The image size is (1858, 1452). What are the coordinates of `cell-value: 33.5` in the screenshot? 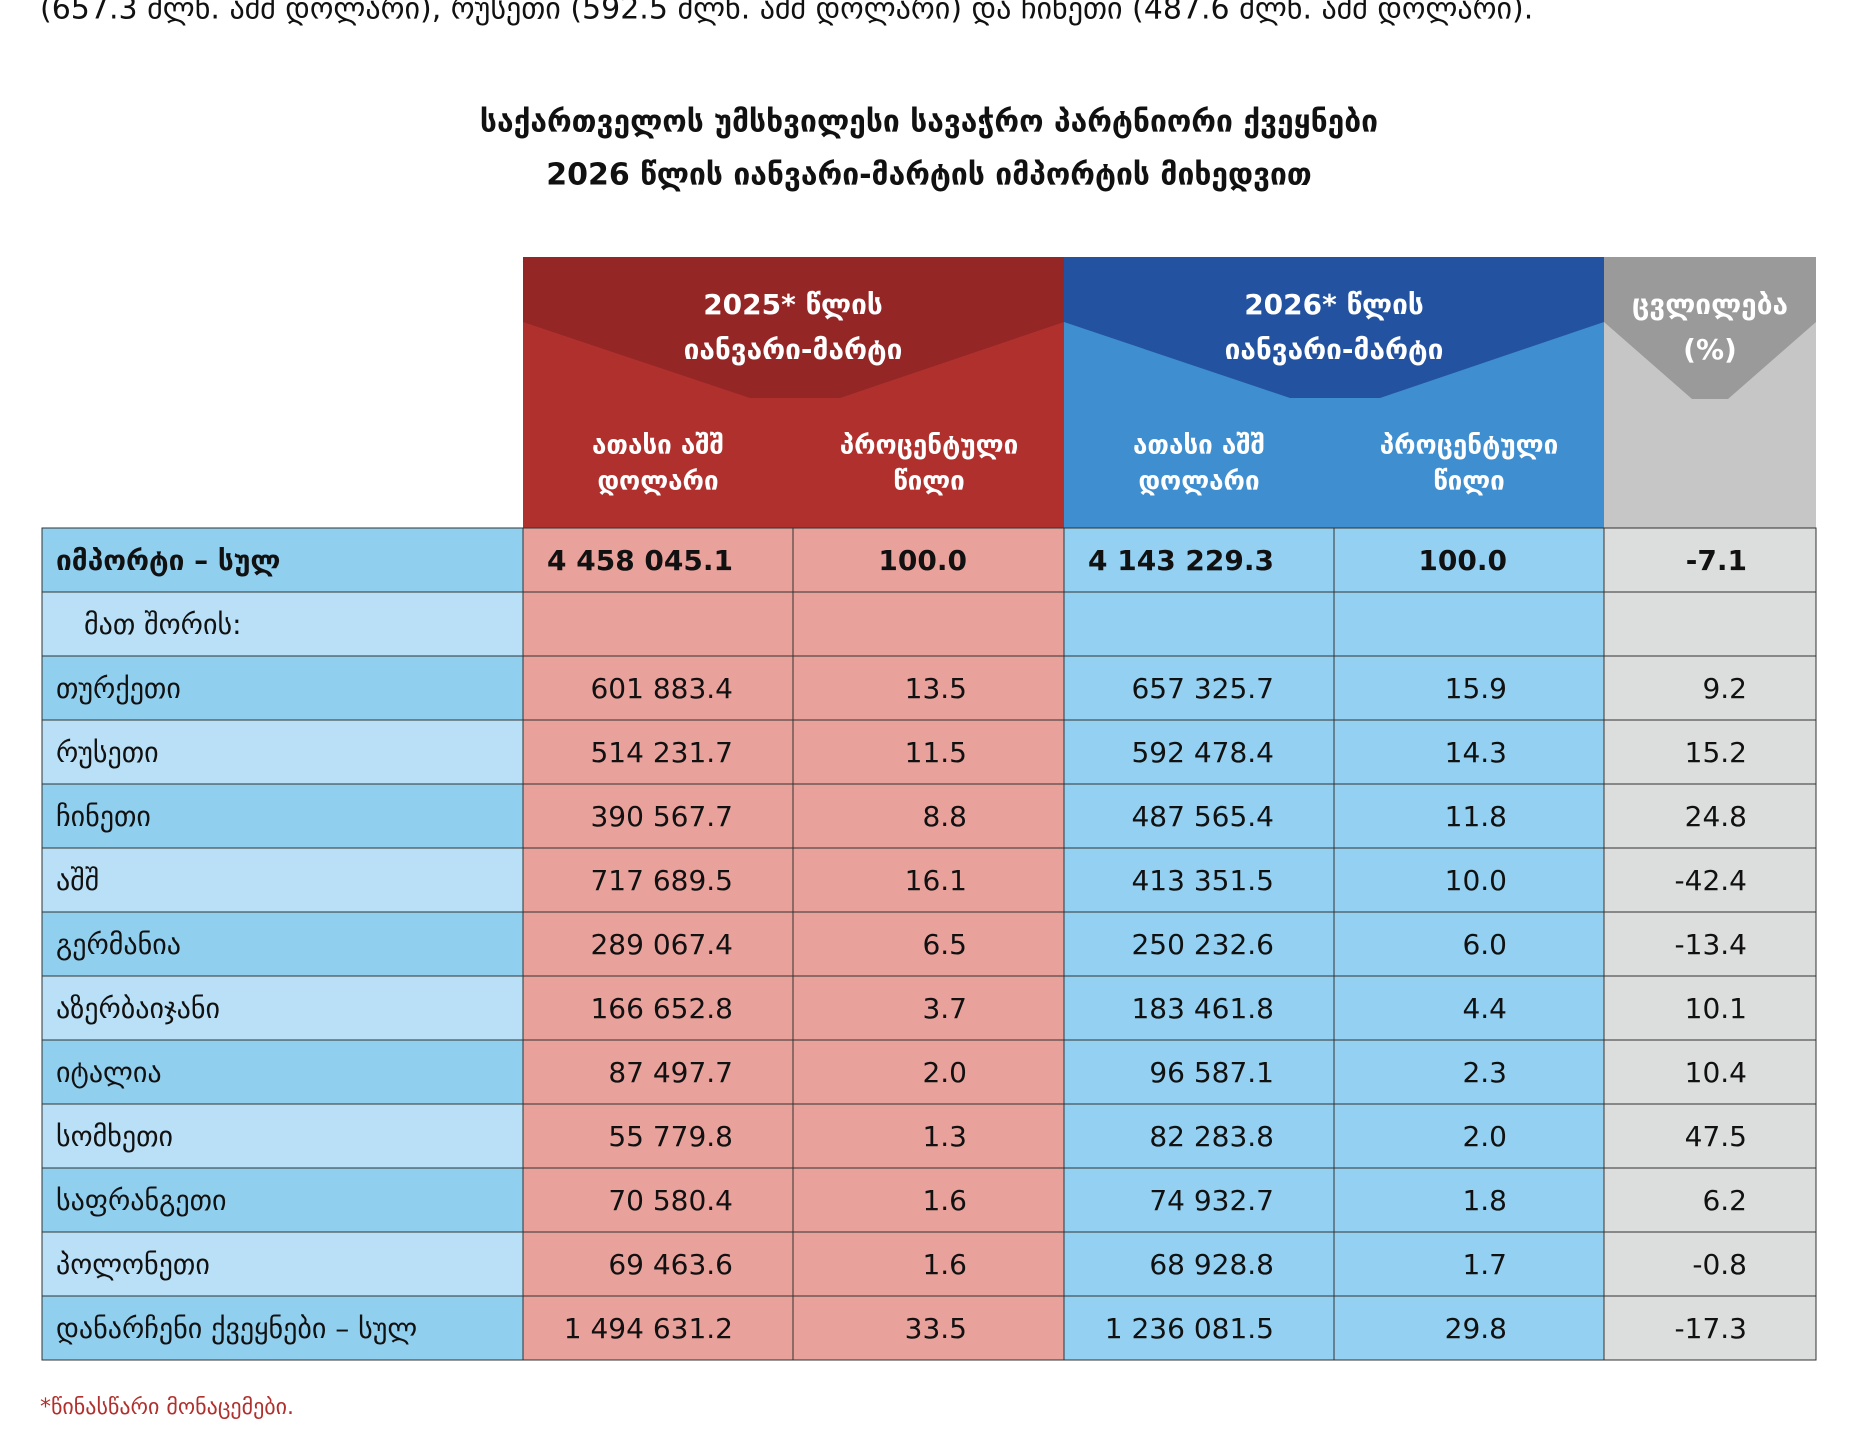 It's located at (936, 1328).